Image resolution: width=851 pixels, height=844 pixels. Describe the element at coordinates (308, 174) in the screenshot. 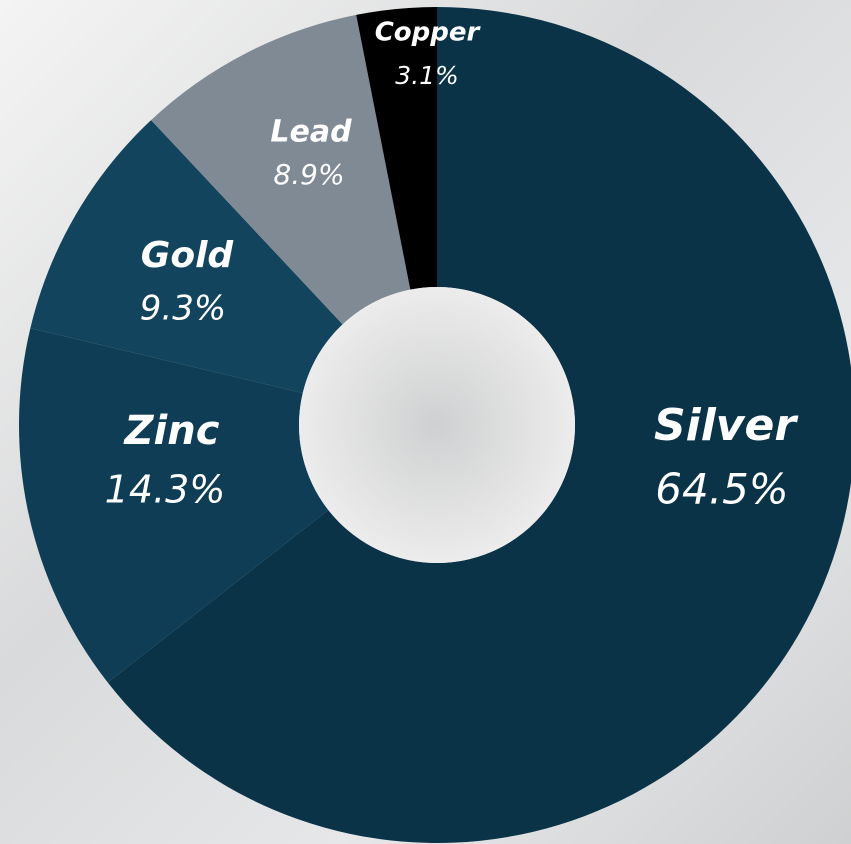

I see `slice-value-label: 8.9%` at that location.